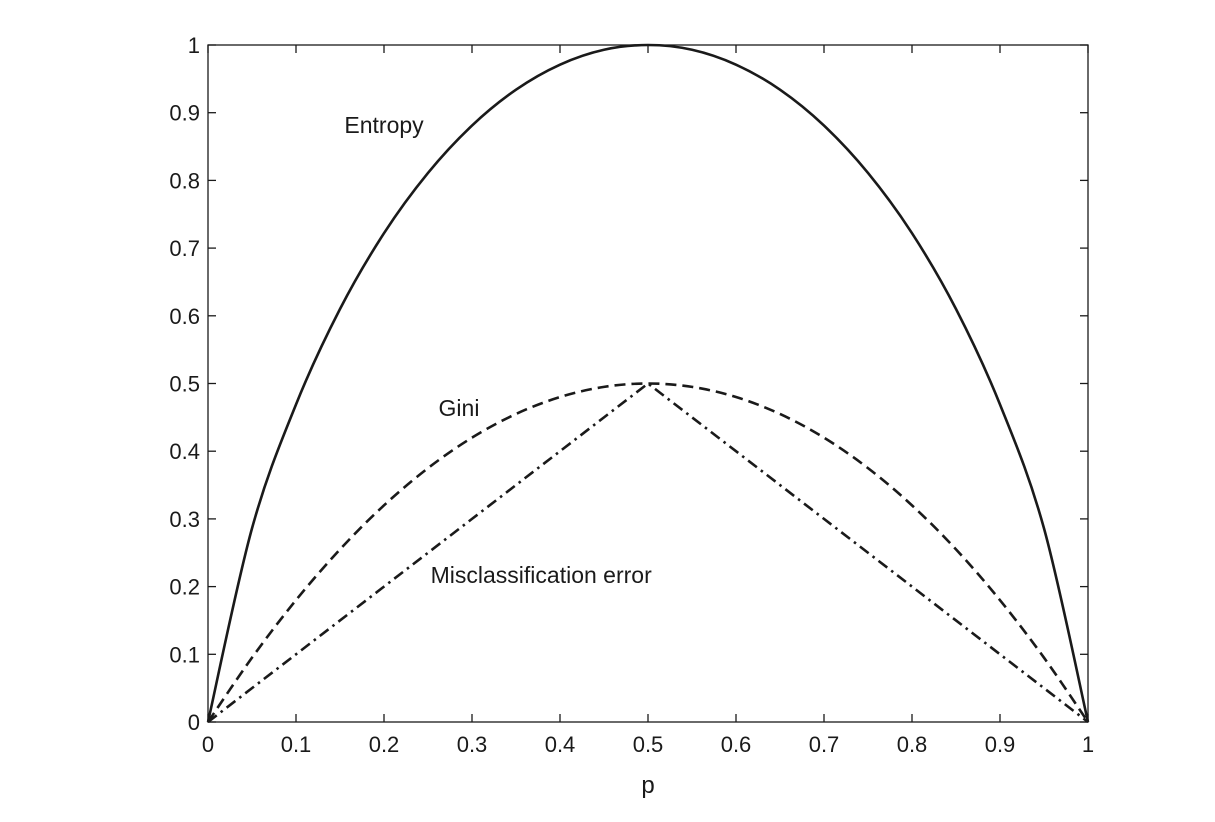 The image size is (1215, 822). I want to click on annotation-label: Misclassification error, so click(541, 575).